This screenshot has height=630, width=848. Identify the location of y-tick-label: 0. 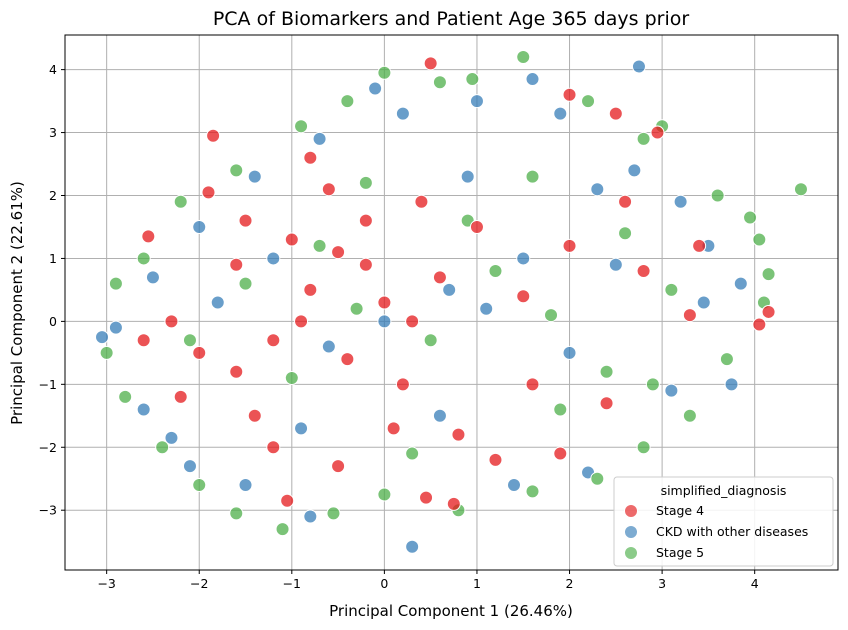
(53, 321).